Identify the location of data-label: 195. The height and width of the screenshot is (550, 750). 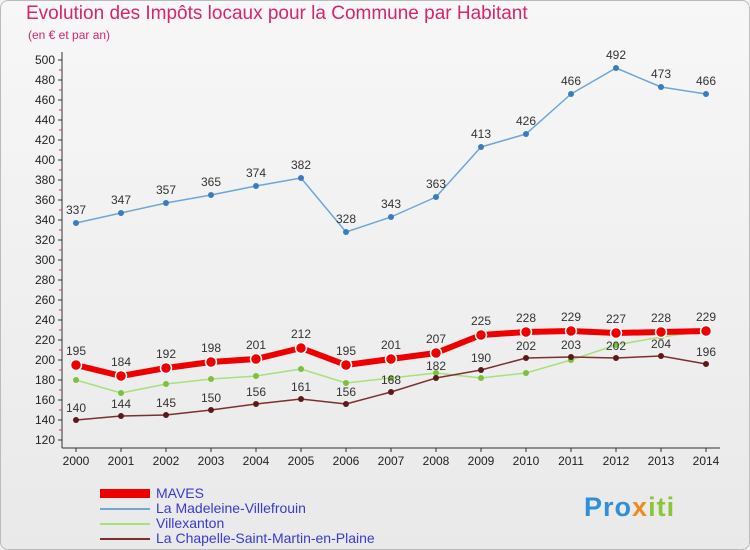
(346, 351).